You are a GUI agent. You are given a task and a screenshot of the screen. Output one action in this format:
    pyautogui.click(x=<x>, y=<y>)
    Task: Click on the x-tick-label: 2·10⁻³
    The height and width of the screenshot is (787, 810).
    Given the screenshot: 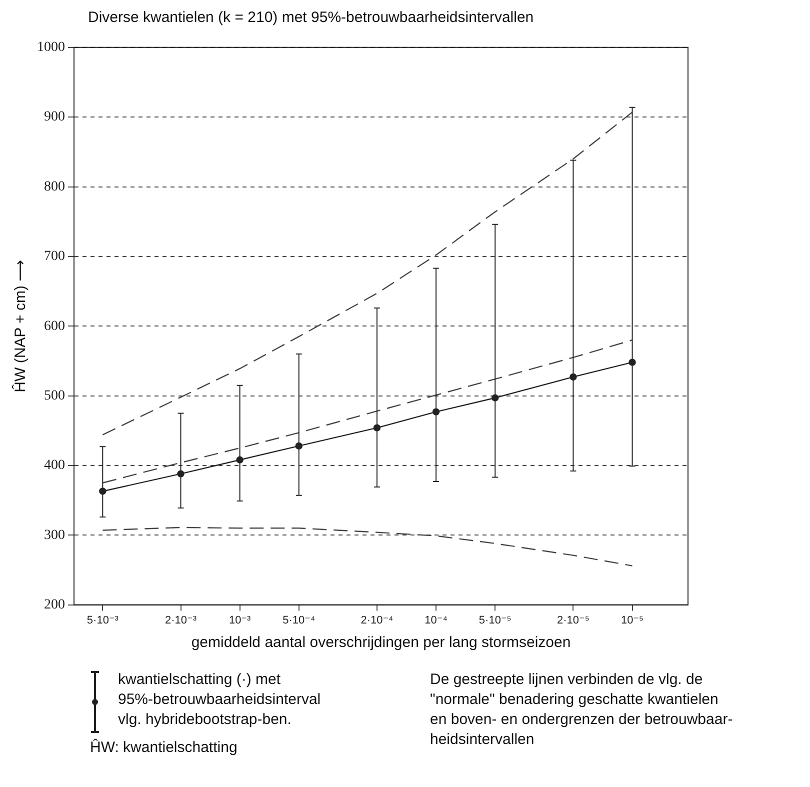 What is the action you would take?
    pyautogui.click(x=181, y=620)
    